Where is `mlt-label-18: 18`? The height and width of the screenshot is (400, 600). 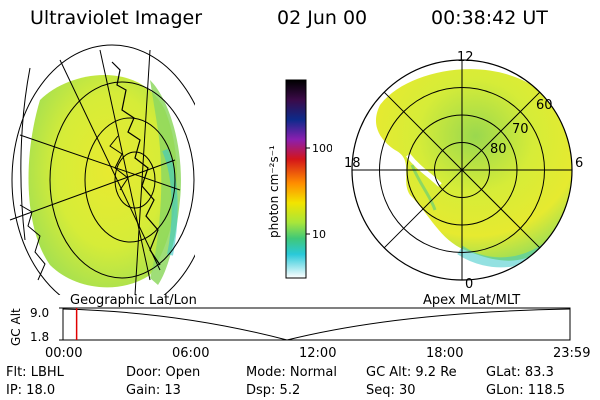 mlt-label-18: 18 is located at coordinates (352, 163).